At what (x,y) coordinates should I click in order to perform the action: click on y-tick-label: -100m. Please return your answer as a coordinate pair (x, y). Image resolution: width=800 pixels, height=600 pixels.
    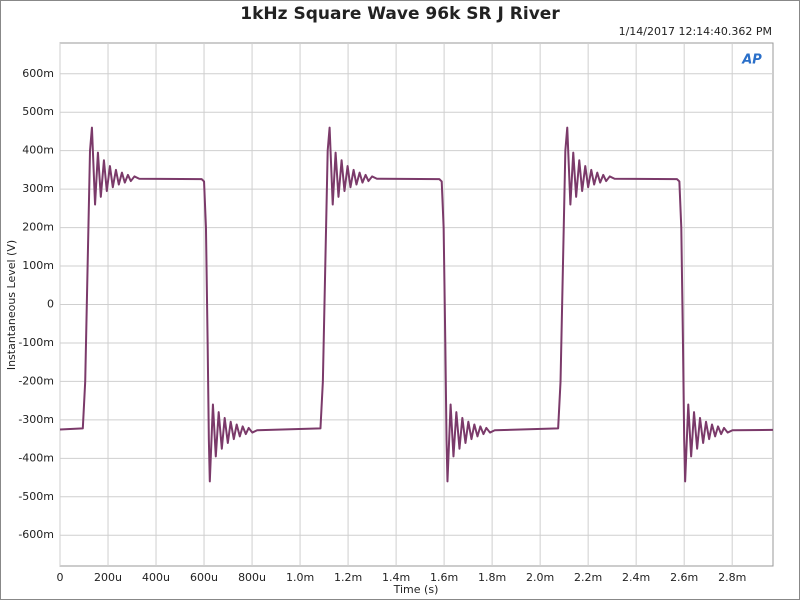
    Looking at the image, I should click on (36, 342).